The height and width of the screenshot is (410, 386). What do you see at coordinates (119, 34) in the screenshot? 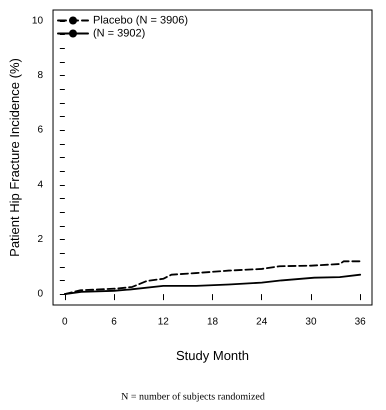
I see `legend-label: (N = 3902)` at bounding box center [119, 34].